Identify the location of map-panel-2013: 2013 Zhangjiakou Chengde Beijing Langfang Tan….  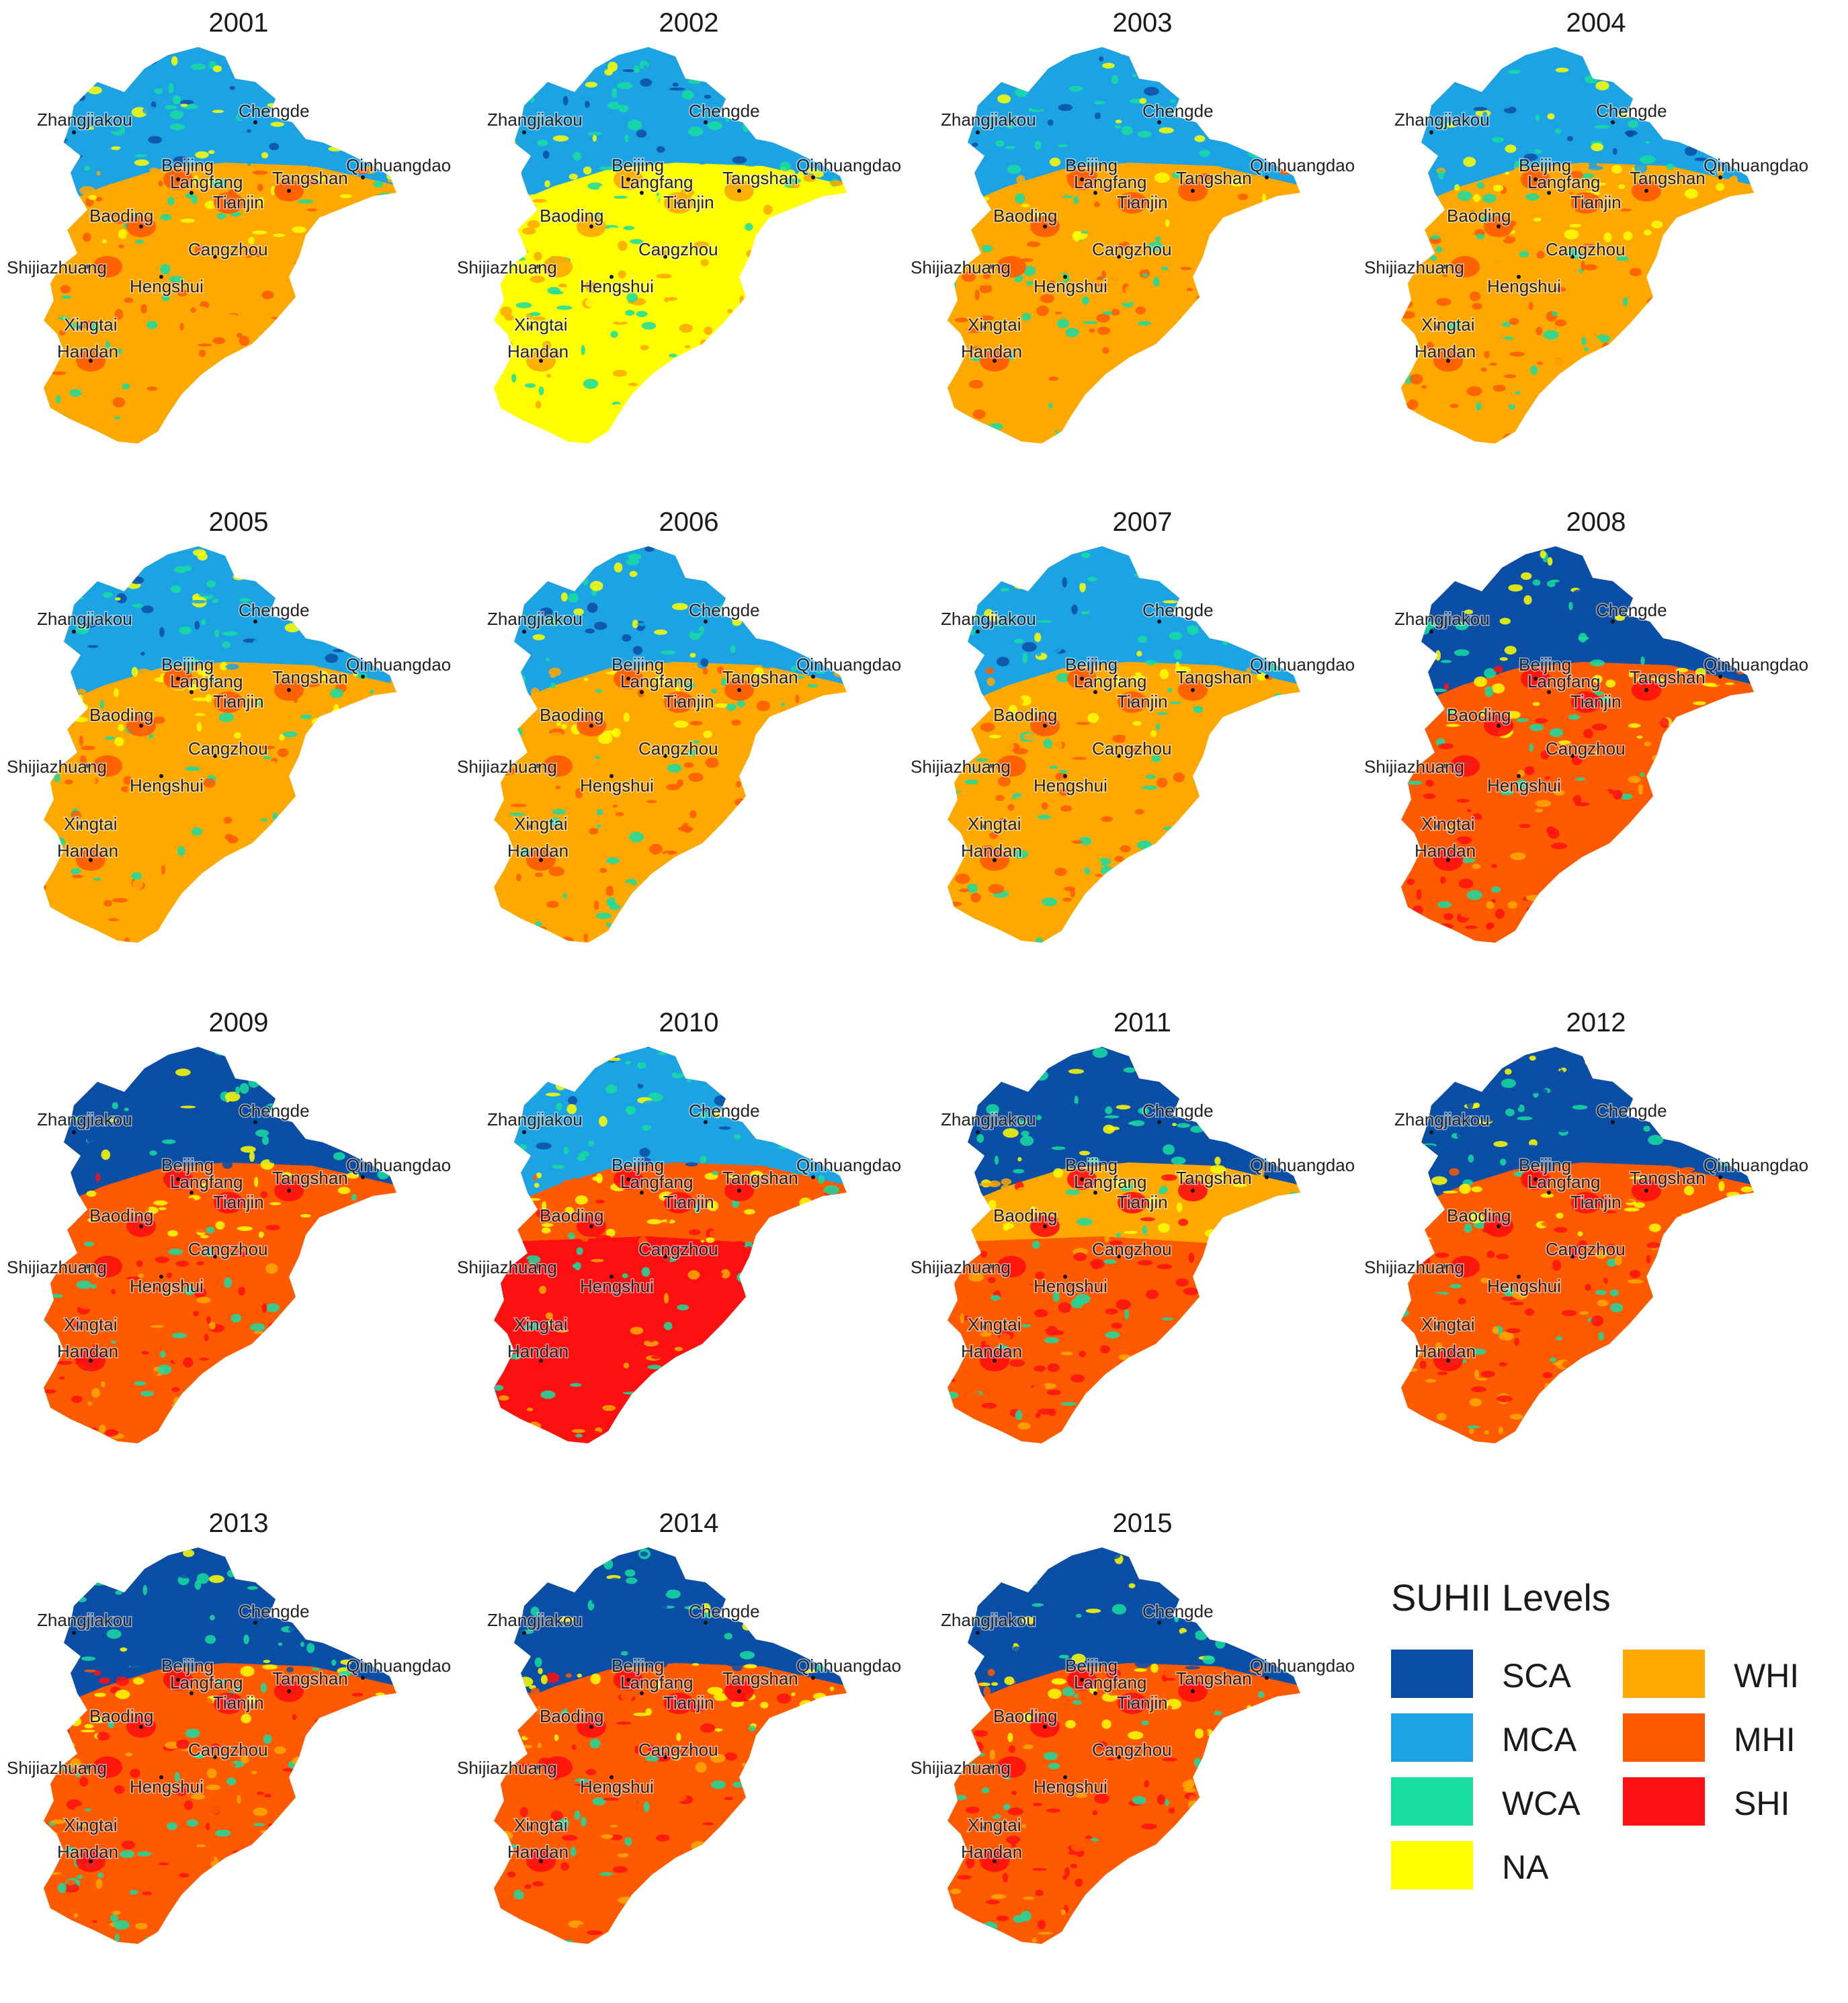
(230, 1743).